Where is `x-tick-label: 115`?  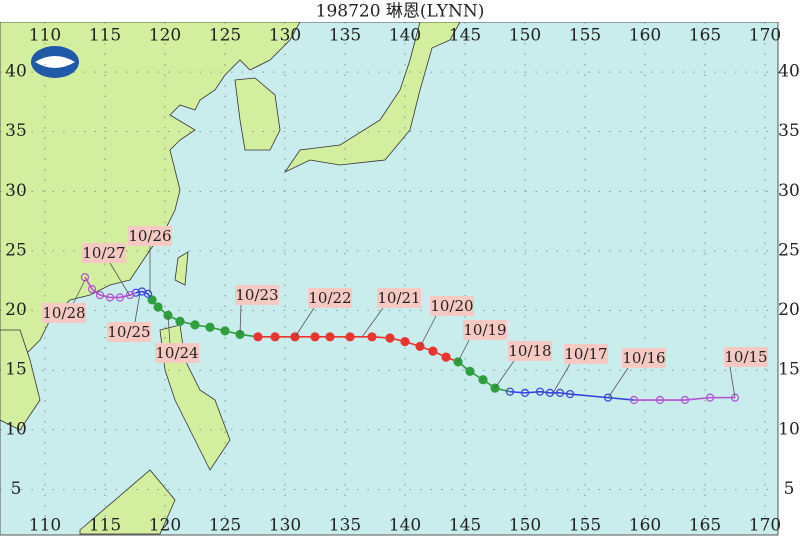 x-tick-label: 115 is located at coordinates (105, 526).